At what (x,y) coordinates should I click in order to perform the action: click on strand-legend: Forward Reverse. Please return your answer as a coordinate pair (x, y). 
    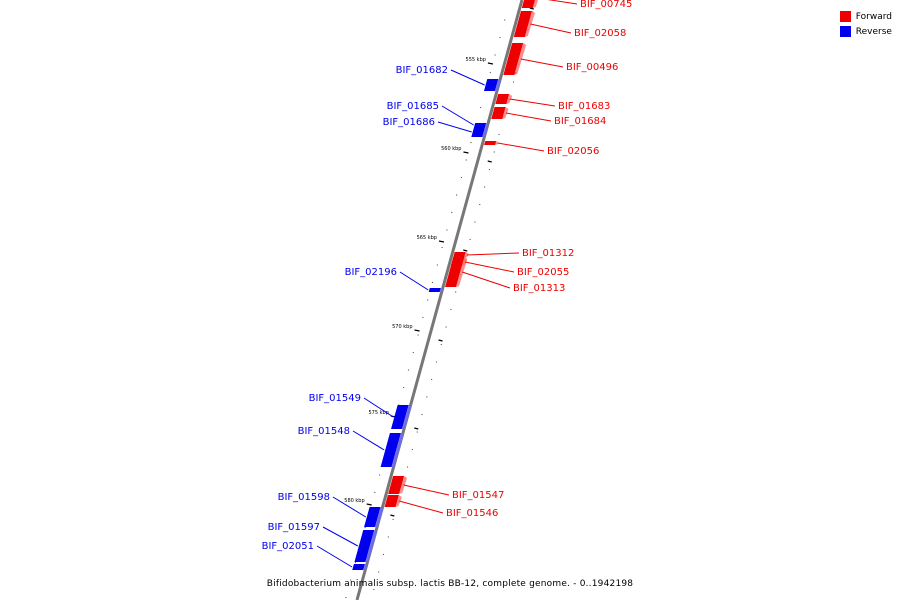
    Looking at the image, I should click on (865, 24).